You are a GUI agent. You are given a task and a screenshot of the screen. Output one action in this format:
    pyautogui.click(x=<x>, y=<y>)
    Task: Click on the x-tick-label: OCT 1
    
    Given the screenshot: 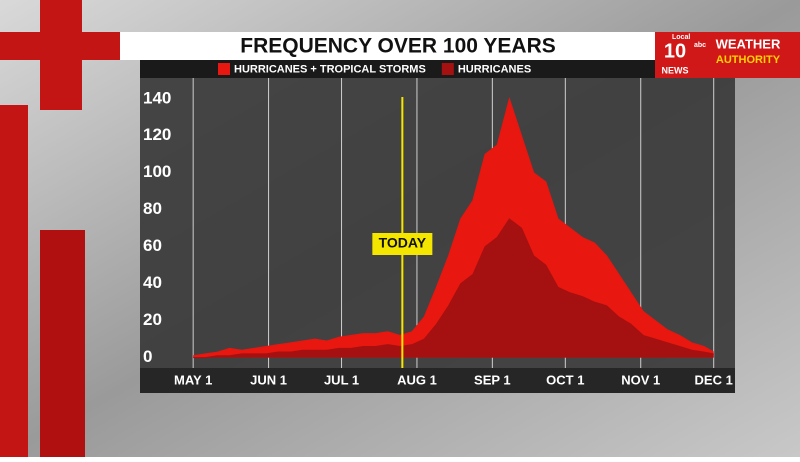 What is the action you would take?
    pyautogui.click(x=565, y=379)
    